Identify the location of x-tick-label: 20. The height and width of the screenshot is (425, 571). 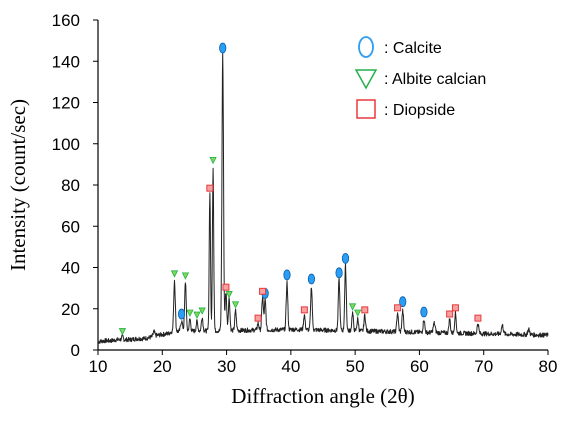
(162, 366).